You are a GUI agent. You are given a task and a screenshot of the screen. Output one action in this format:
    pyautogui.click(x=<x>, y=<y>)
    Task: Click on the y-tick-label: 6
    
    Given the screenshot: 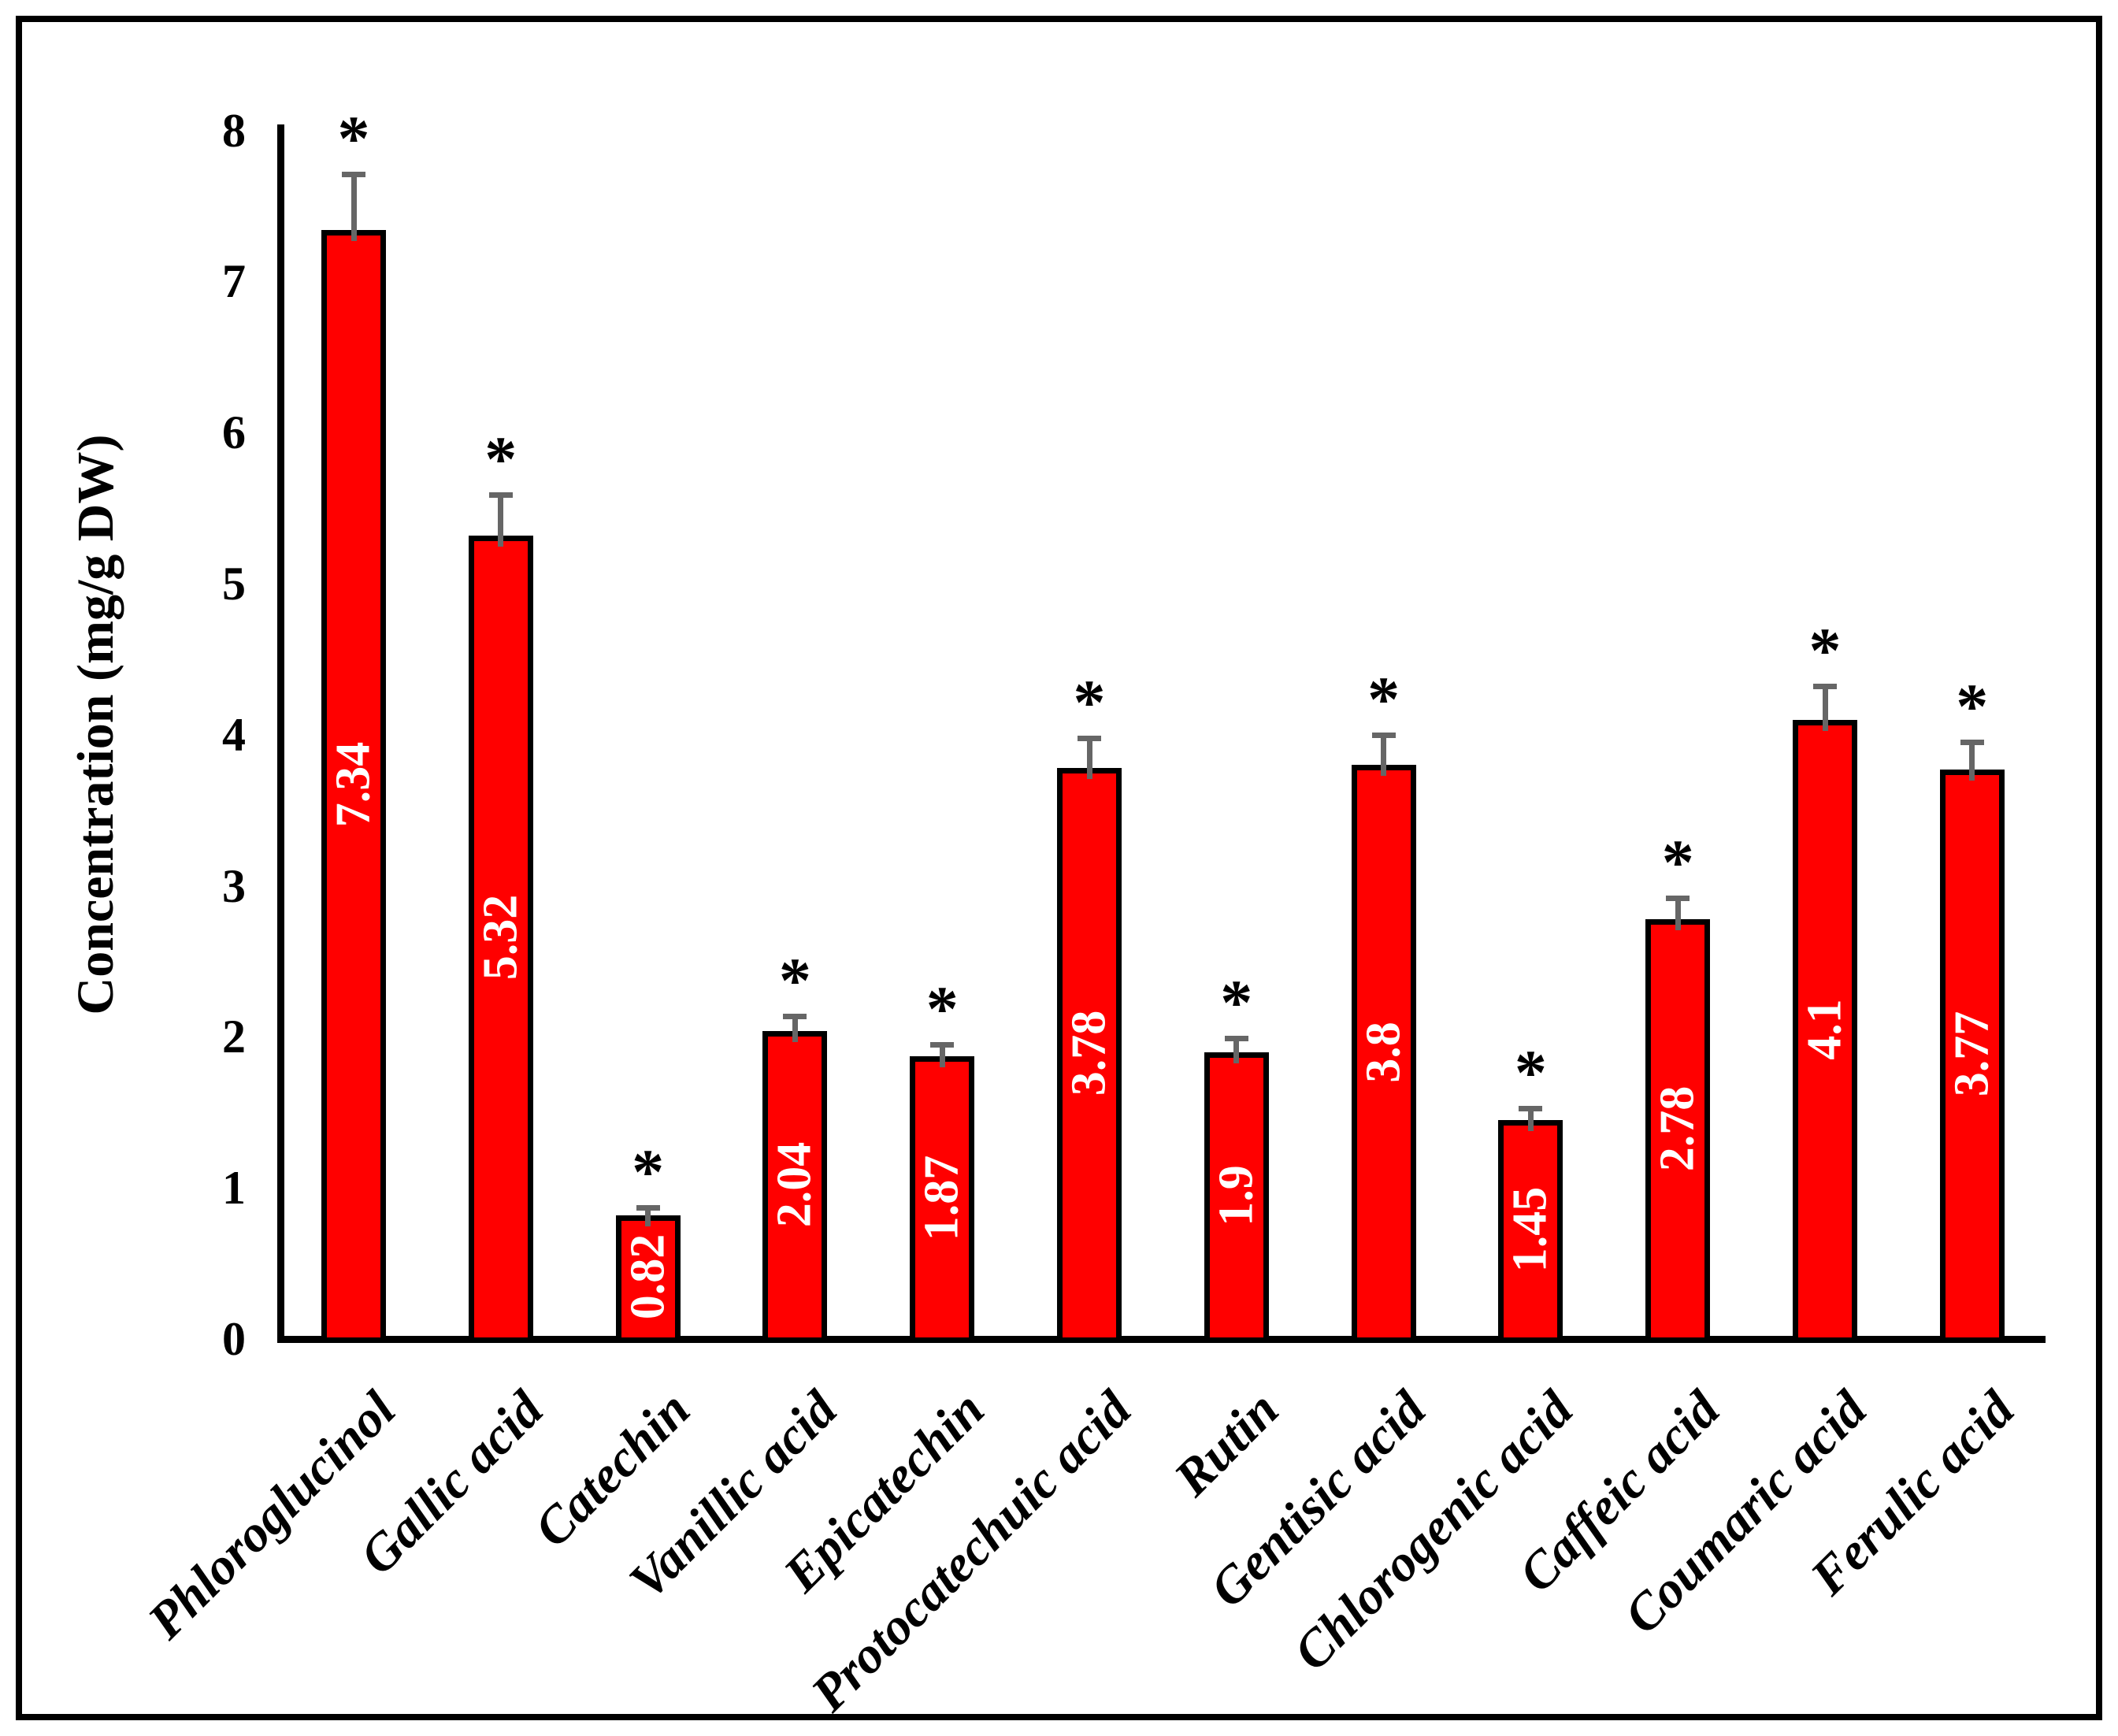 What is the action you would take?
    pyautogui.click(x=234, y=433)
    